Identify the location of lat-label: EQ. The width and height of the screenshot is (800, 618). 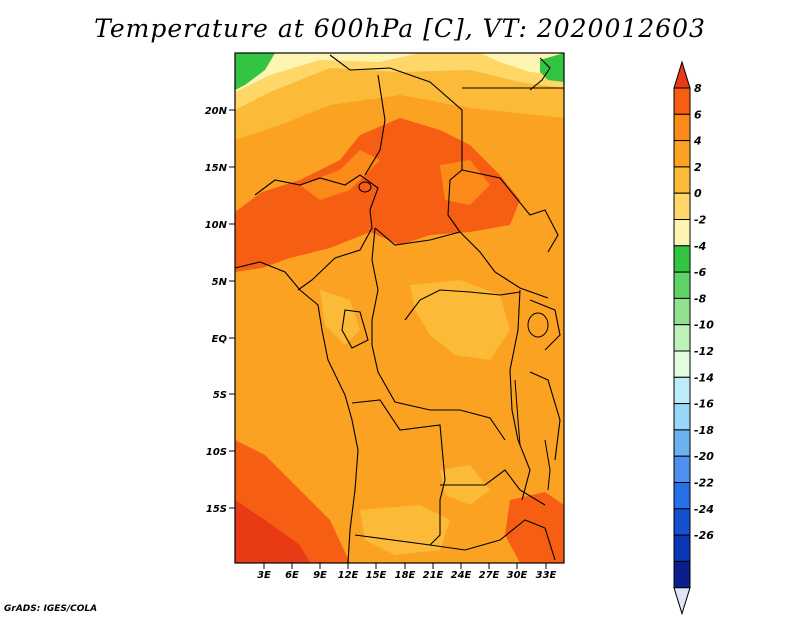
(220, 339).